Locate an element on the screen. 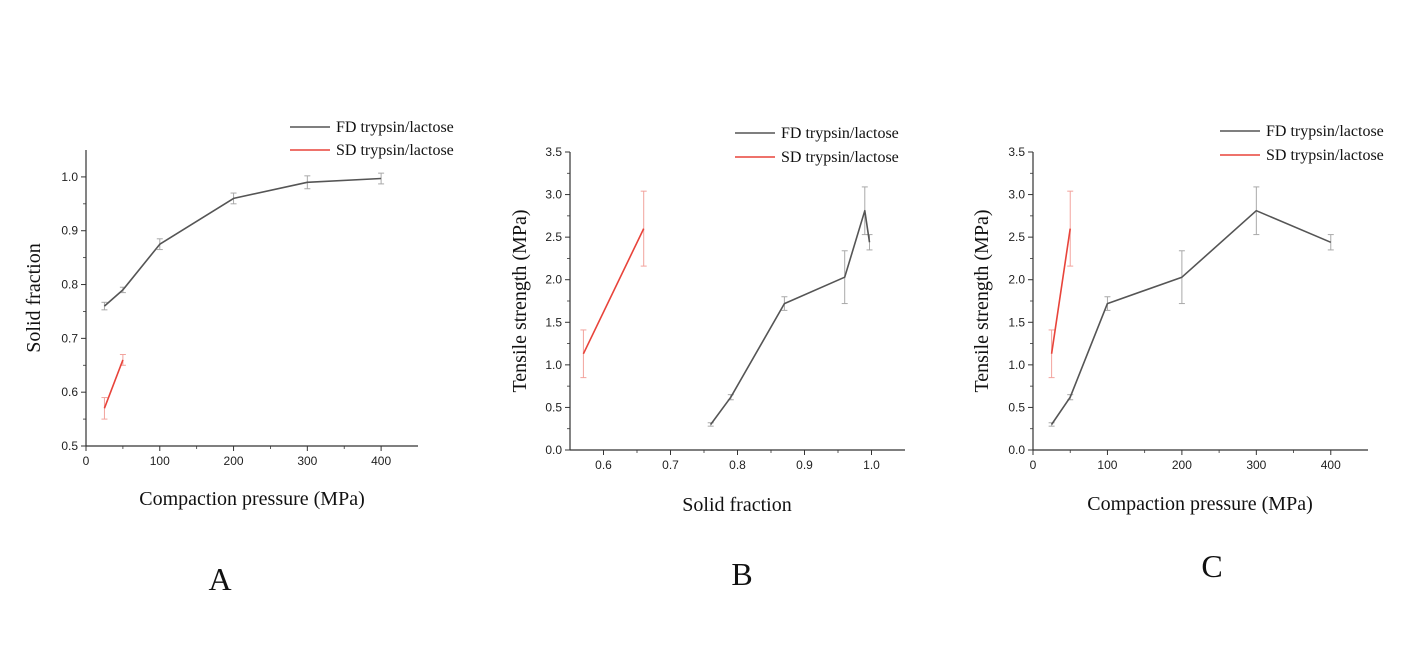 This screenshot has height=672, width=1416. x-tick-label: 0.9 is located at coordinates (804, 465).